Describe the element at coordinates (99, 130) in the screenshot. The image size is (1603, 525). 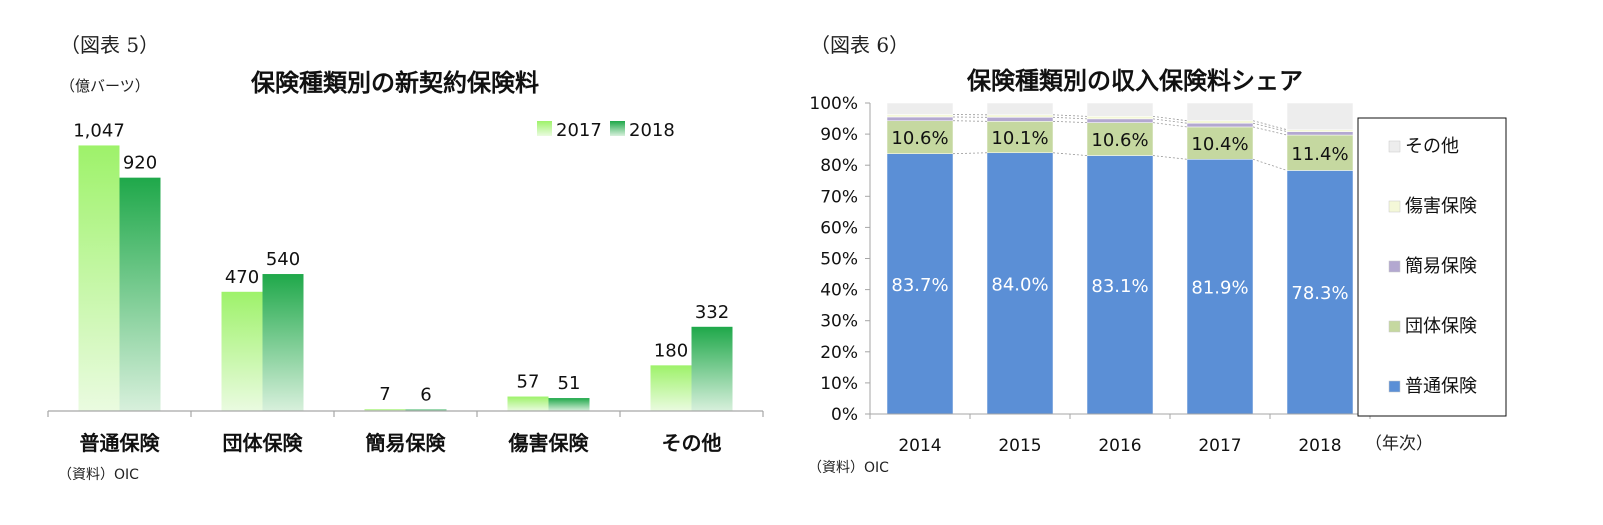
I see `data-label-2017: 1,047` at that location.